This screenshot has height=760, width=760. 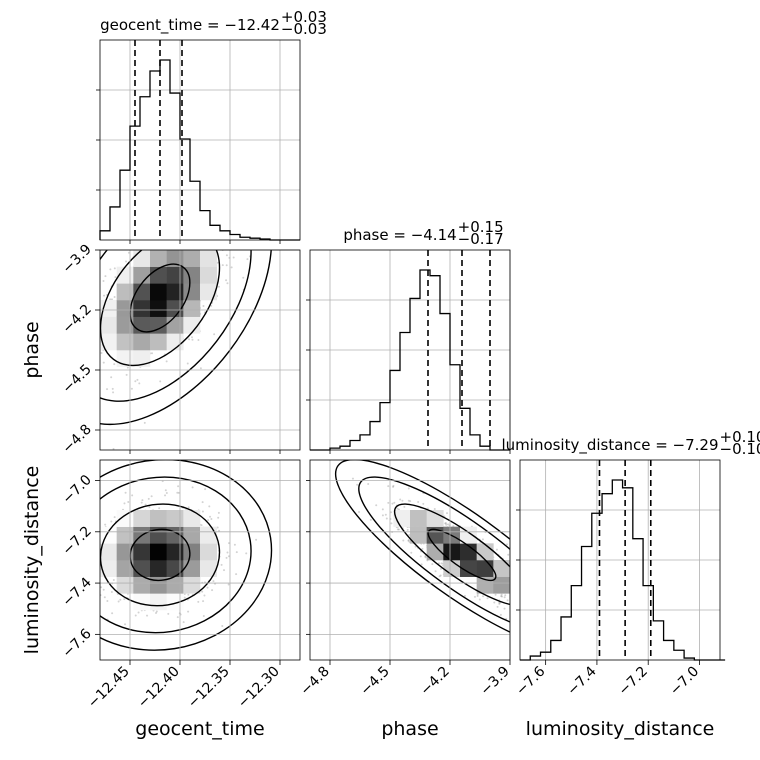 I want to click on panel-title-geocent_time: geocent_time = −12.42, so click(x=190, y=25).